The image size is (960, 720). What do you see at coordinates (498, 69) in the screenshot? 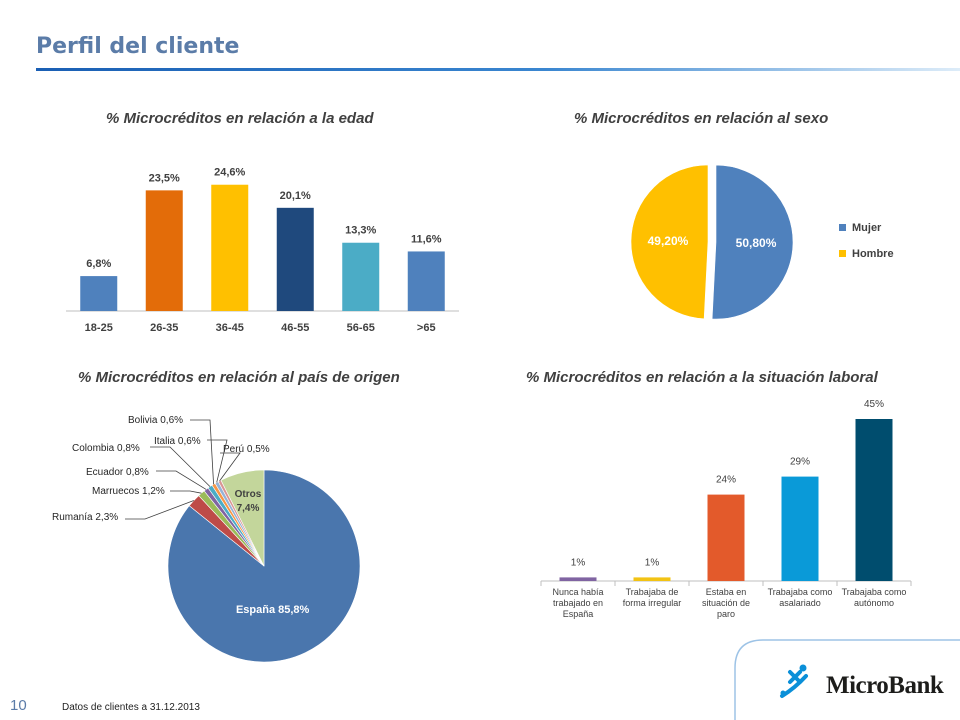
I see `title-rule` at bounding box center [498, 69].